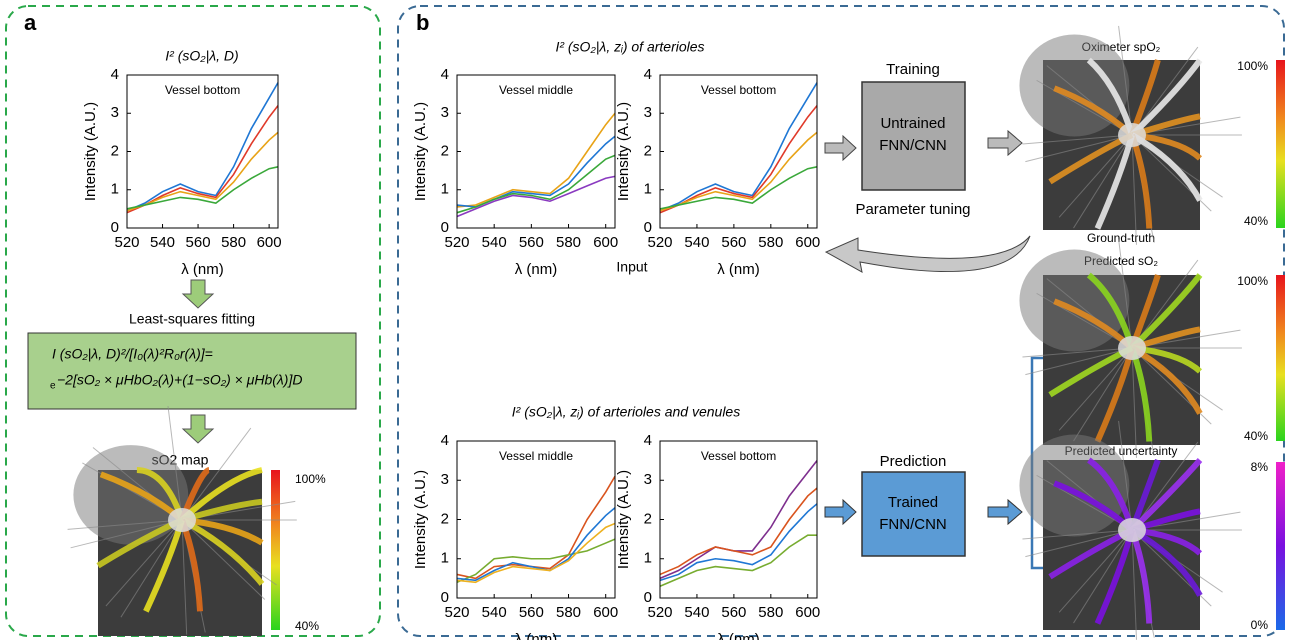 This screenshot has height=640, width=1290. I want to click on equation: e, so click(53, 386).